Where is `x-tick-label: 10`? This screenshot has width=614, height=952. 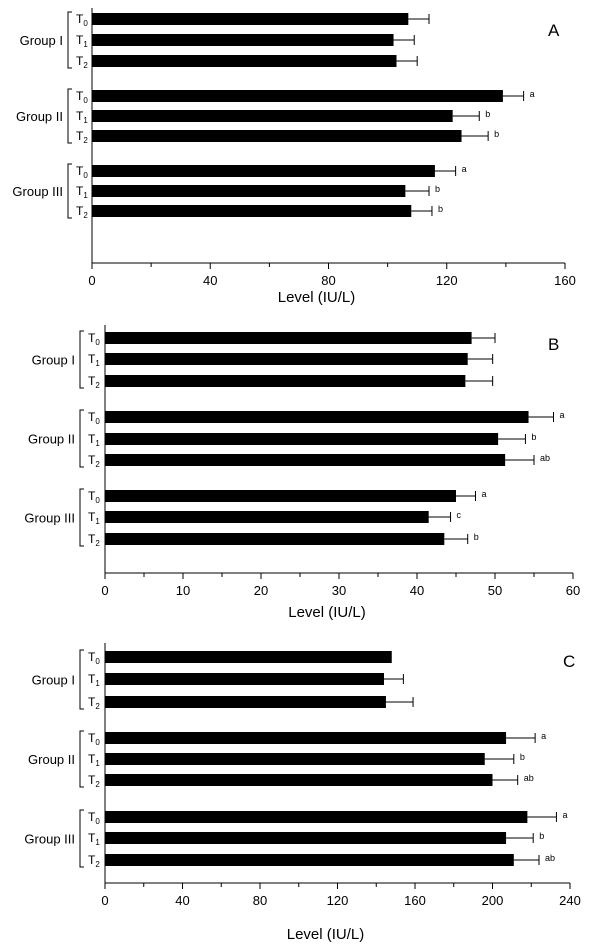 x-tick-label: 10 is located at coordinates (183, 590).